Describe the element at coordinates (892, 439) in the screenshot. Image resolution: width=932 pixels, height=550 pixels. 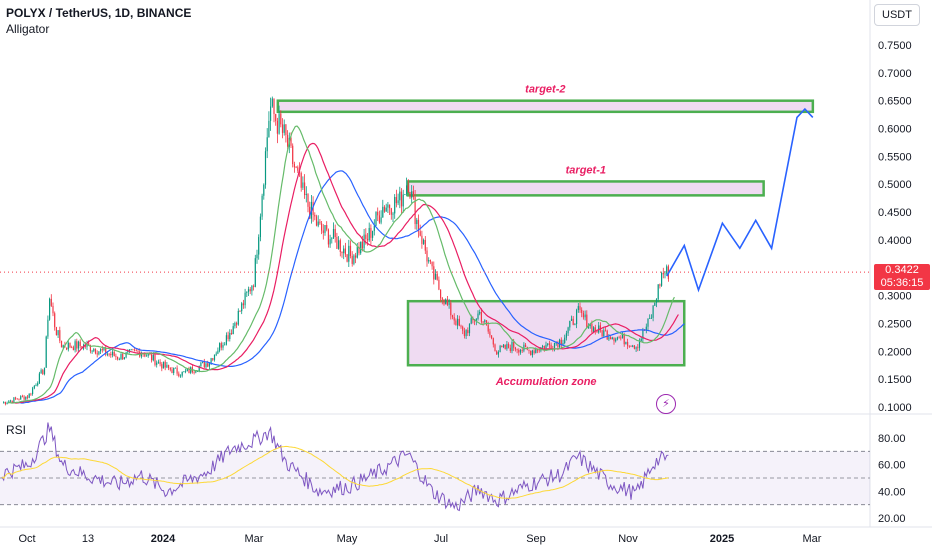
I see `rsi-tick-label: 80.00` at that location.